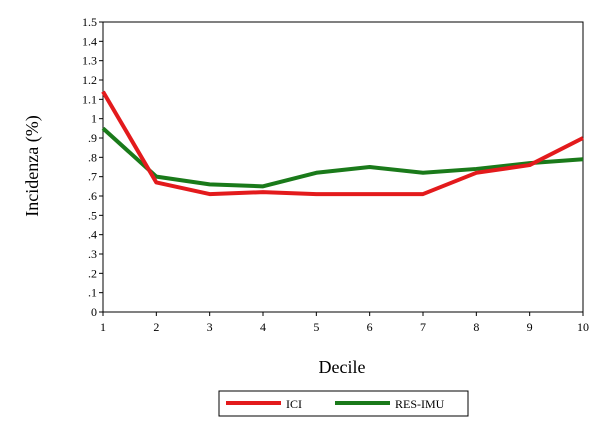 The image size is (604, 442). What do you see at coordinates (530, 327) in the screenshot?
I see `x-tick-label: 9` at bounding box center [530, 327].